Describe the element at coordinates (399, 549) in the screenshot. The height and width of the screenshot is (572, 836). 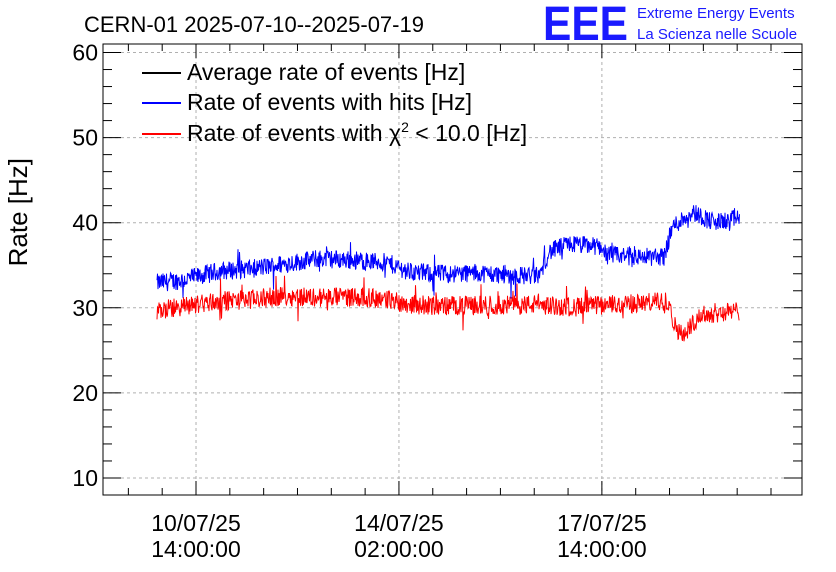
I see `x-tick-label-time: 02:00:00` at that location.